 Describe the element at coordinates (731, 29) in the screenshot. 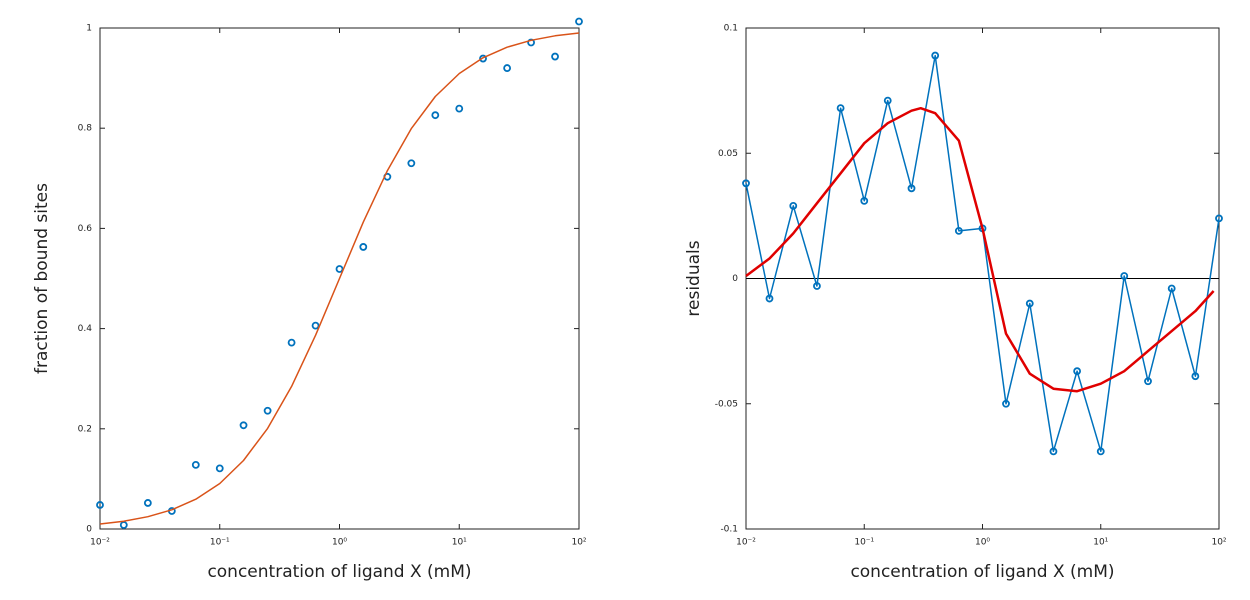

I see `y-tick-label: 0.1` at that location.